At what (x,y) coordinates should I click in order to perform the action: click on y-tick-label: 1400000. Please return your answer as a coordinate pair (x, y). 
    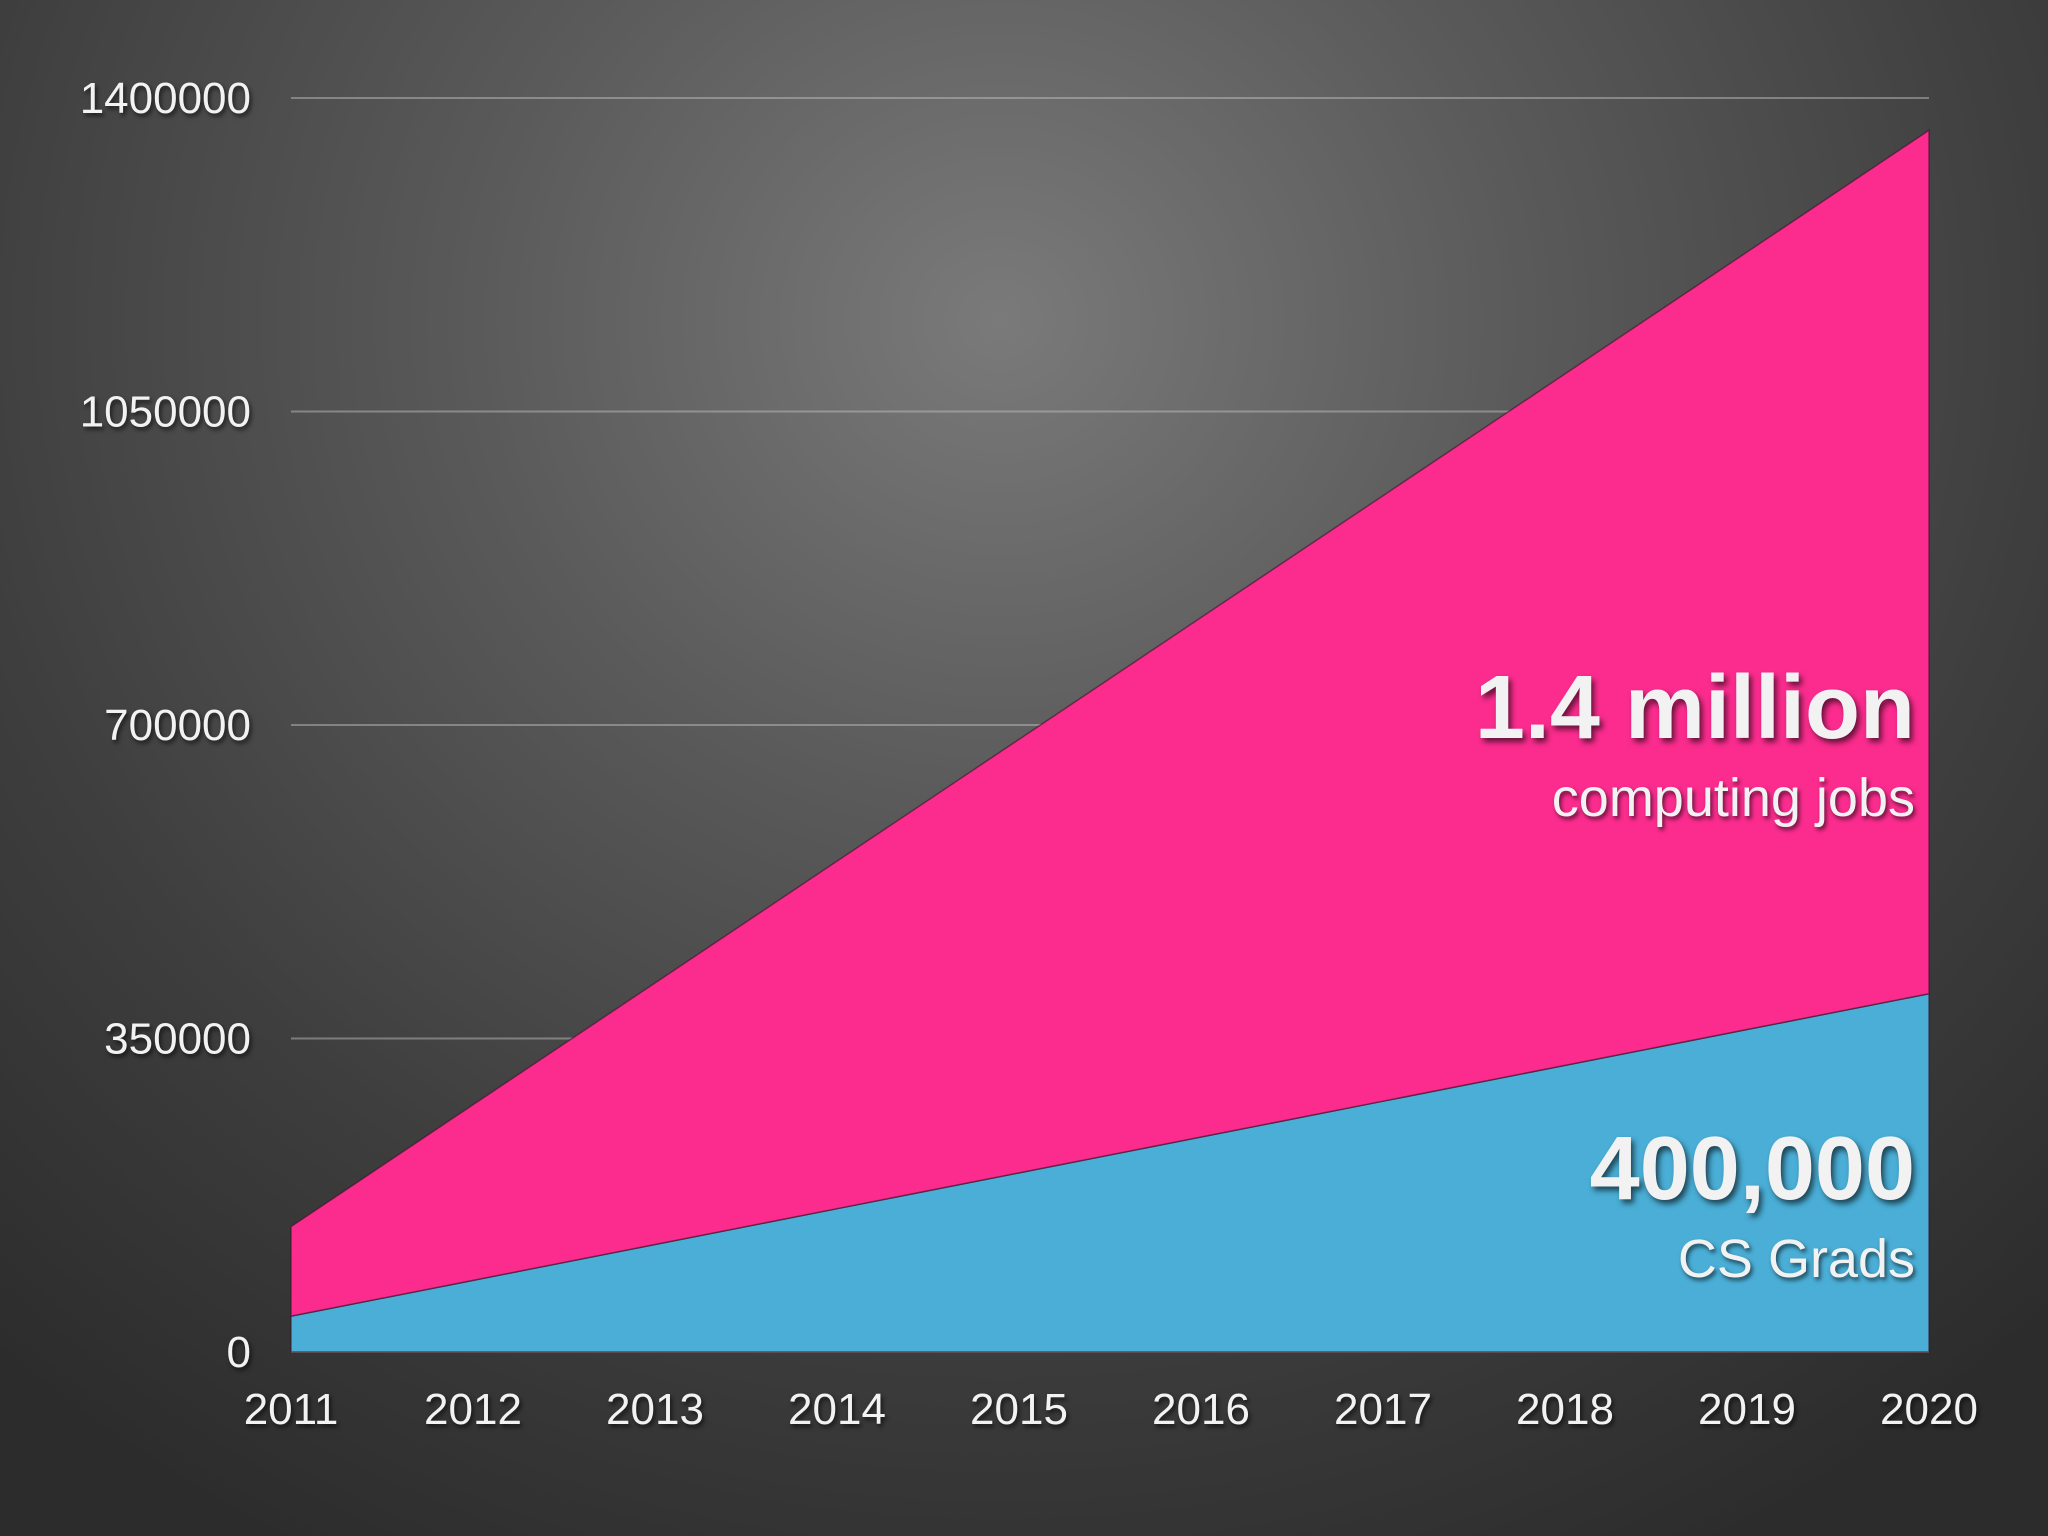
    Looking at the image, I should click on (165, 98).